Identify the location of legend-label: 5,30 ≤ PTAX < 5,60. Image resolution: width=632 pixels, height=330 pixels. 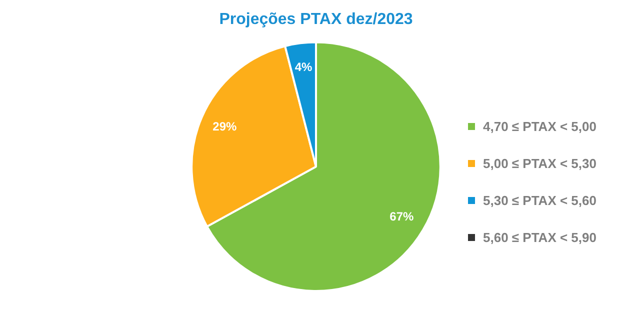
(539, 200).